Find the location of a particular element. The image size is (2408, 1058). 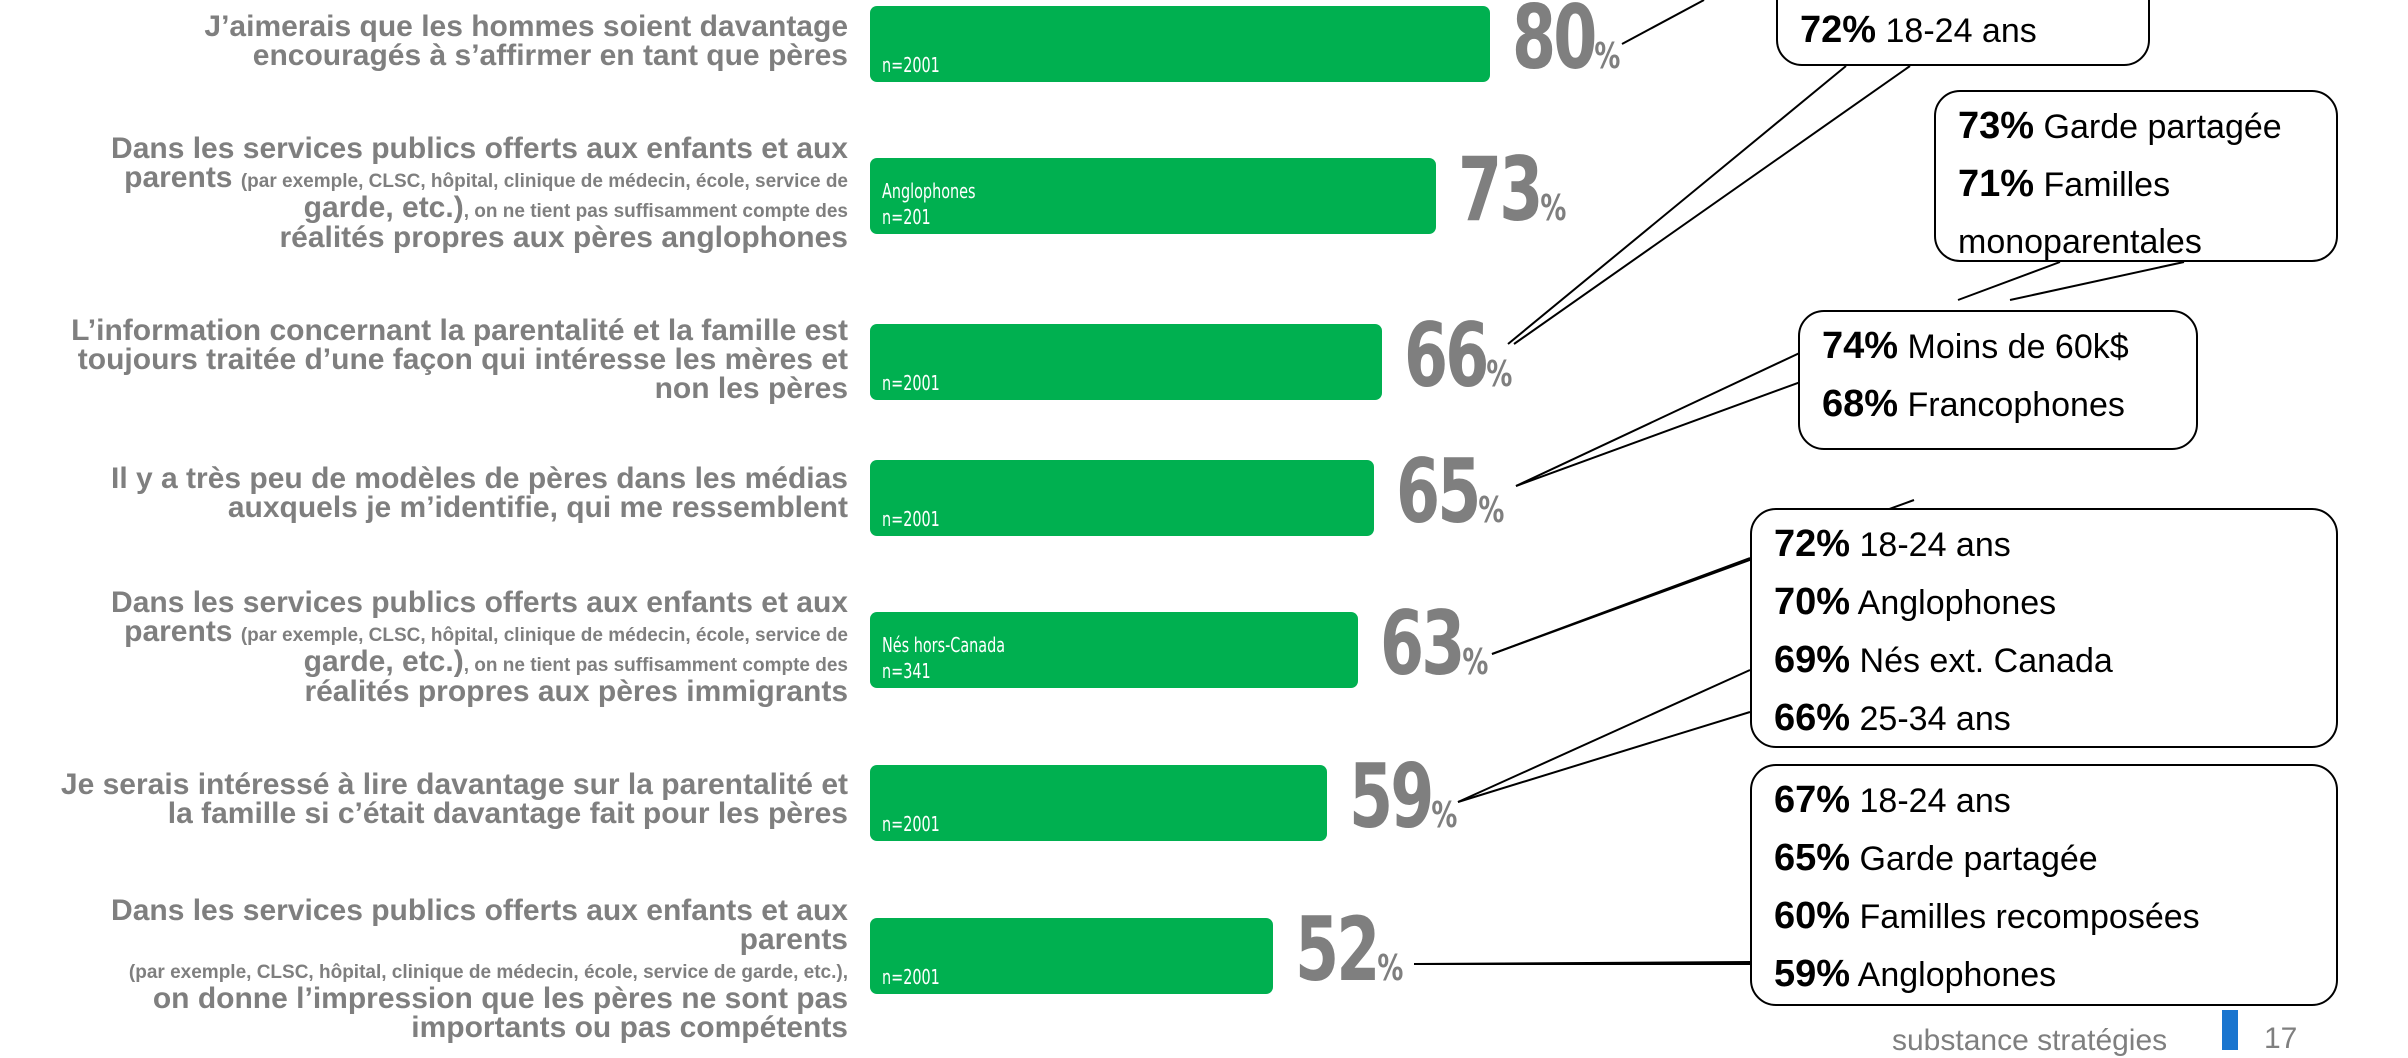

bar-value-label: 80% is located at coordinates (1566, 44).